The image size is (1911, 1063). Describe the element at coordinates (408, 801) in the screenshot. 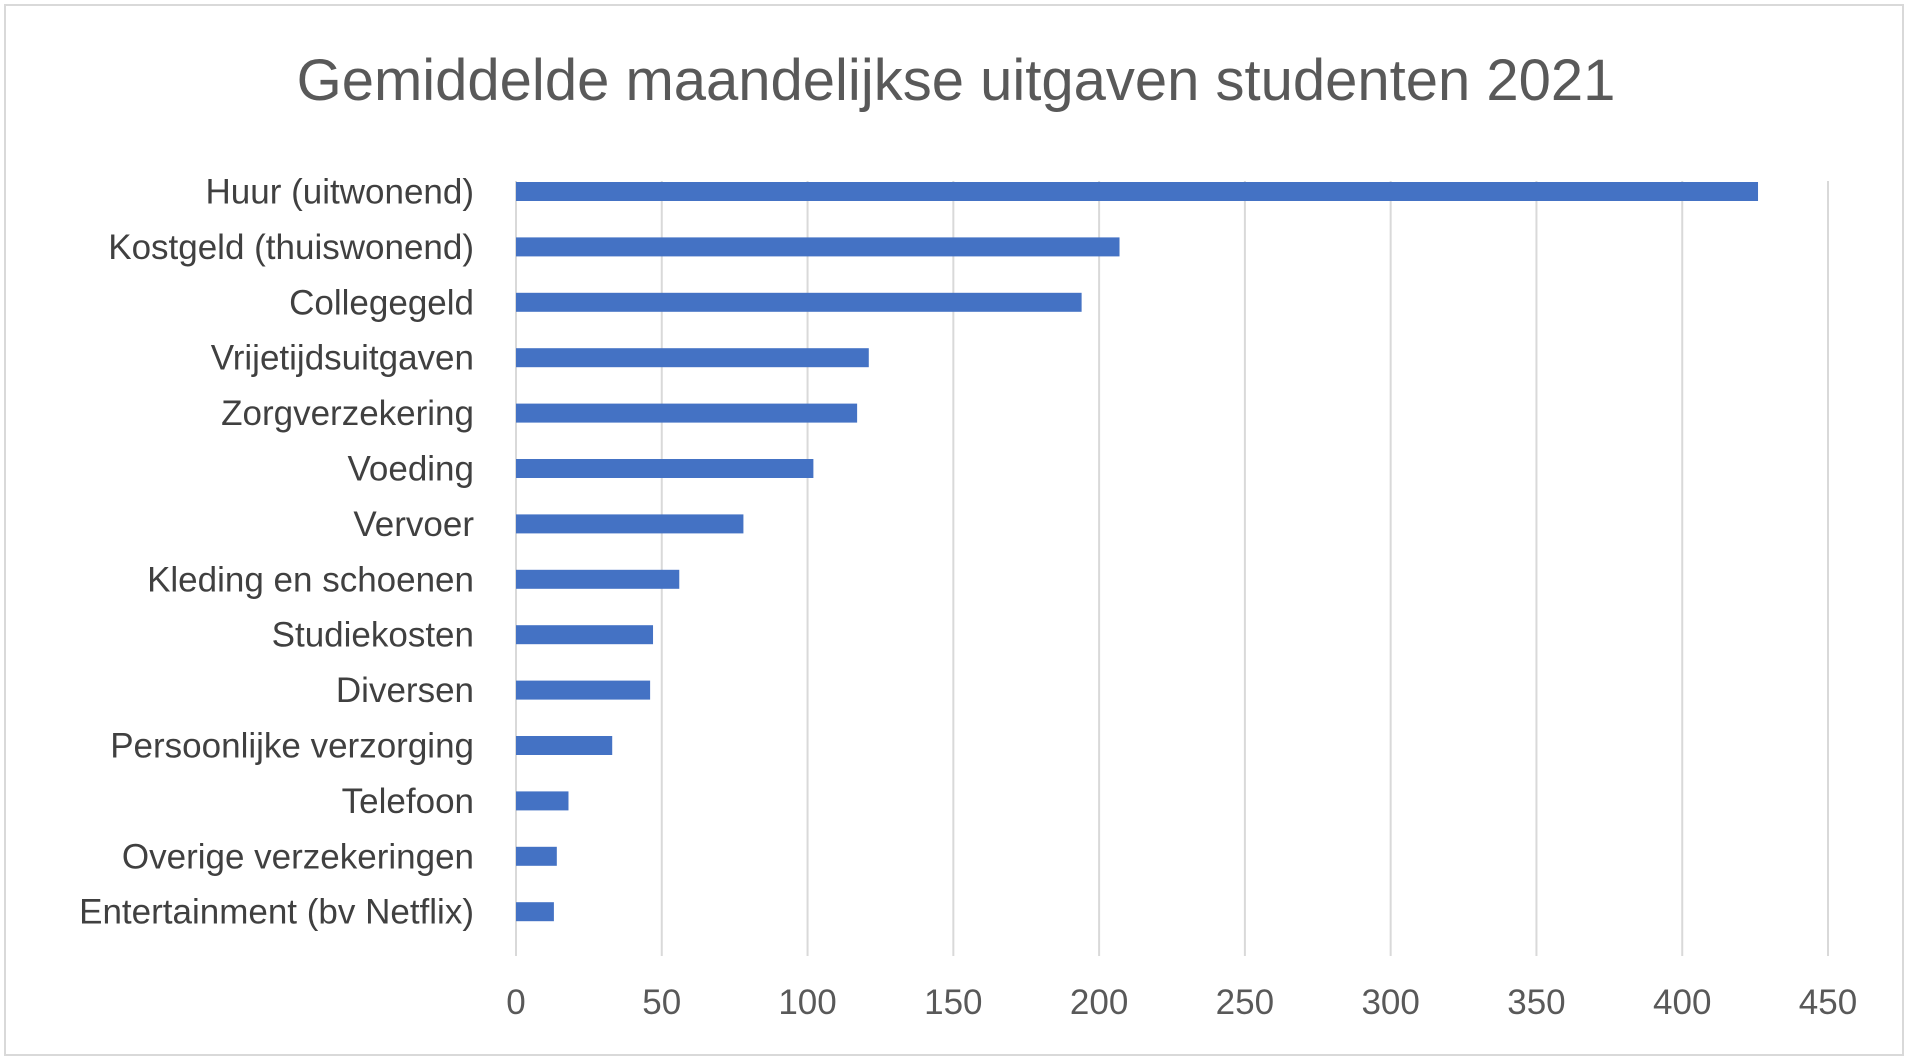

I see `category-label: Telefoon` at that location.